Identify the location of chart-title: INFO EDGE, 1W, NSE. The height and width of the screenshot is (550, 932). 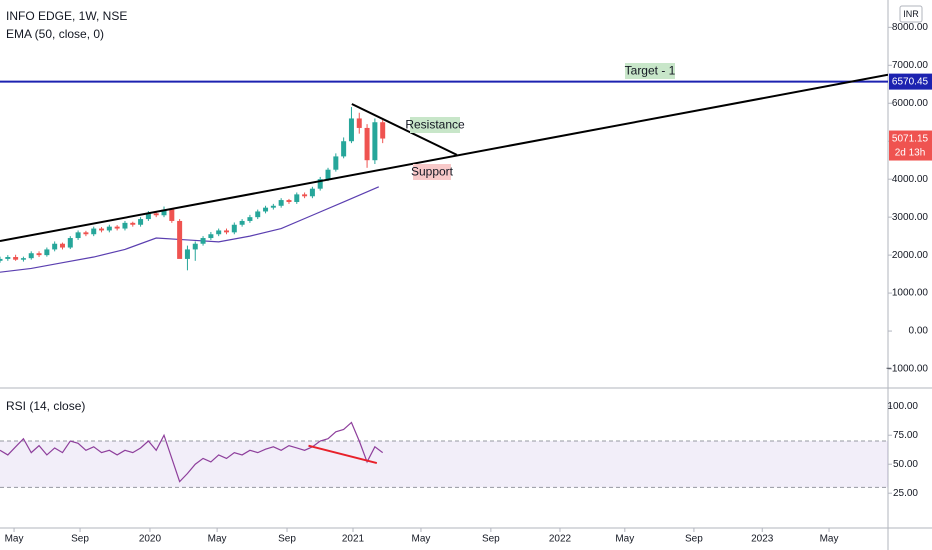
(66, 16).